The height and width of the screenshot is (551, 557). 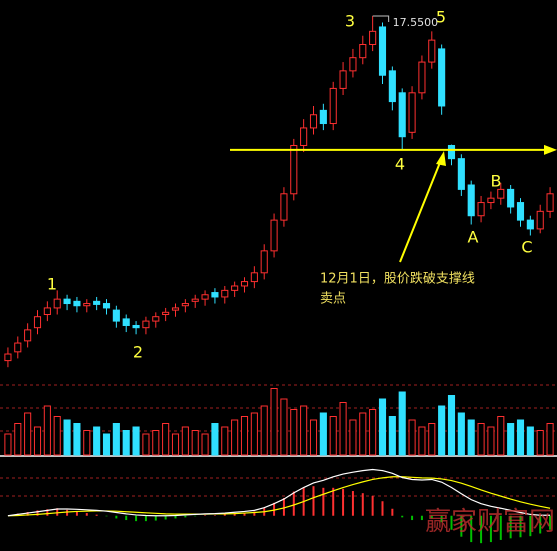 I want to click on wave-label: 5, so click(x=441, y=17).